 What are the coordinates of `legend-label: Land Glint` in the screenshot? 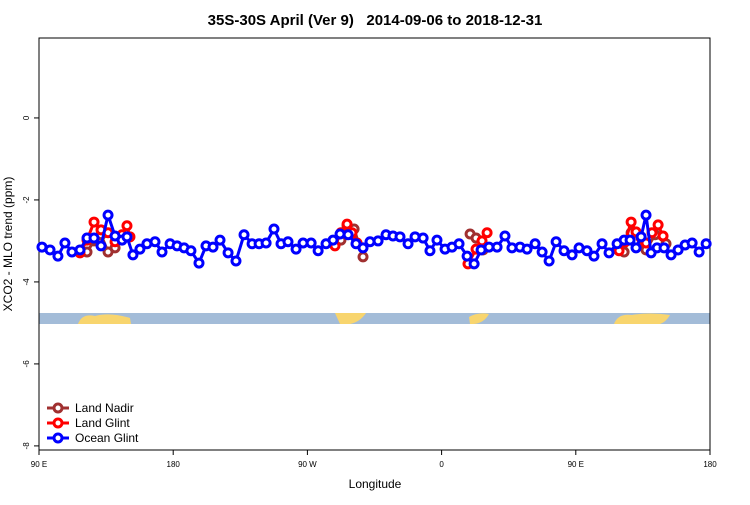 It's located at (102, 423).